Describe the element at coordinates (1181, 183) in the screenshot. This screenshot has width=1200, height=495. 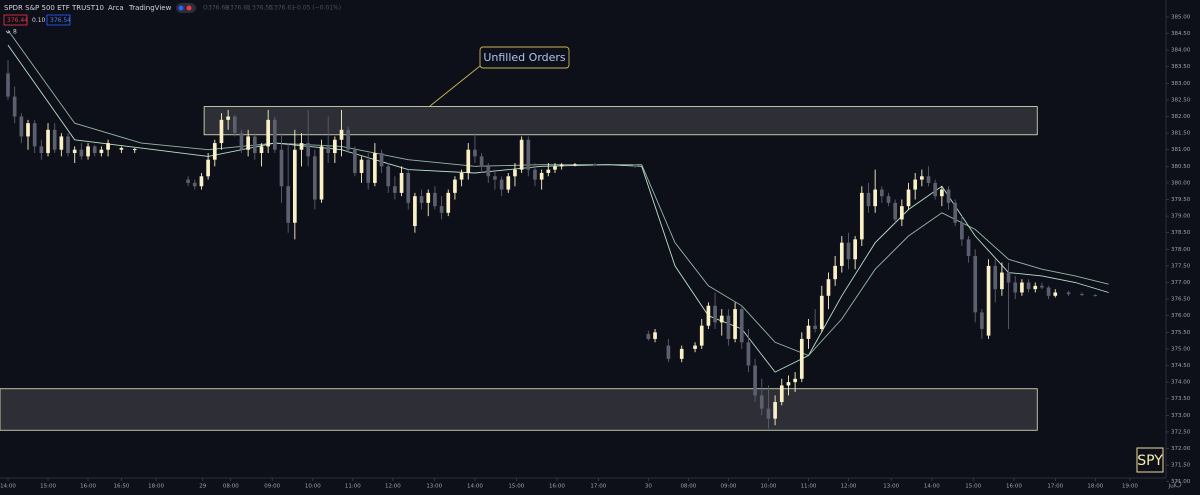
I see `y-tick-label: 380.00` at that location.